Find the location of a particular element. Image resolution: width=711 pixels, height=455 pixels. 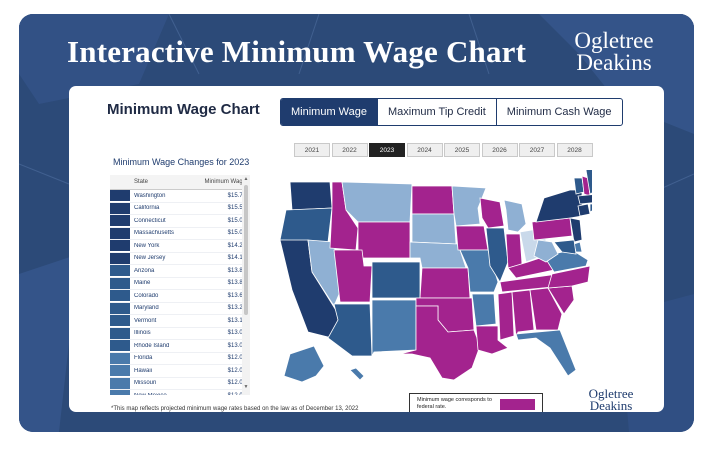

state-wage: $13.80 is located at coordinates (236, 283).